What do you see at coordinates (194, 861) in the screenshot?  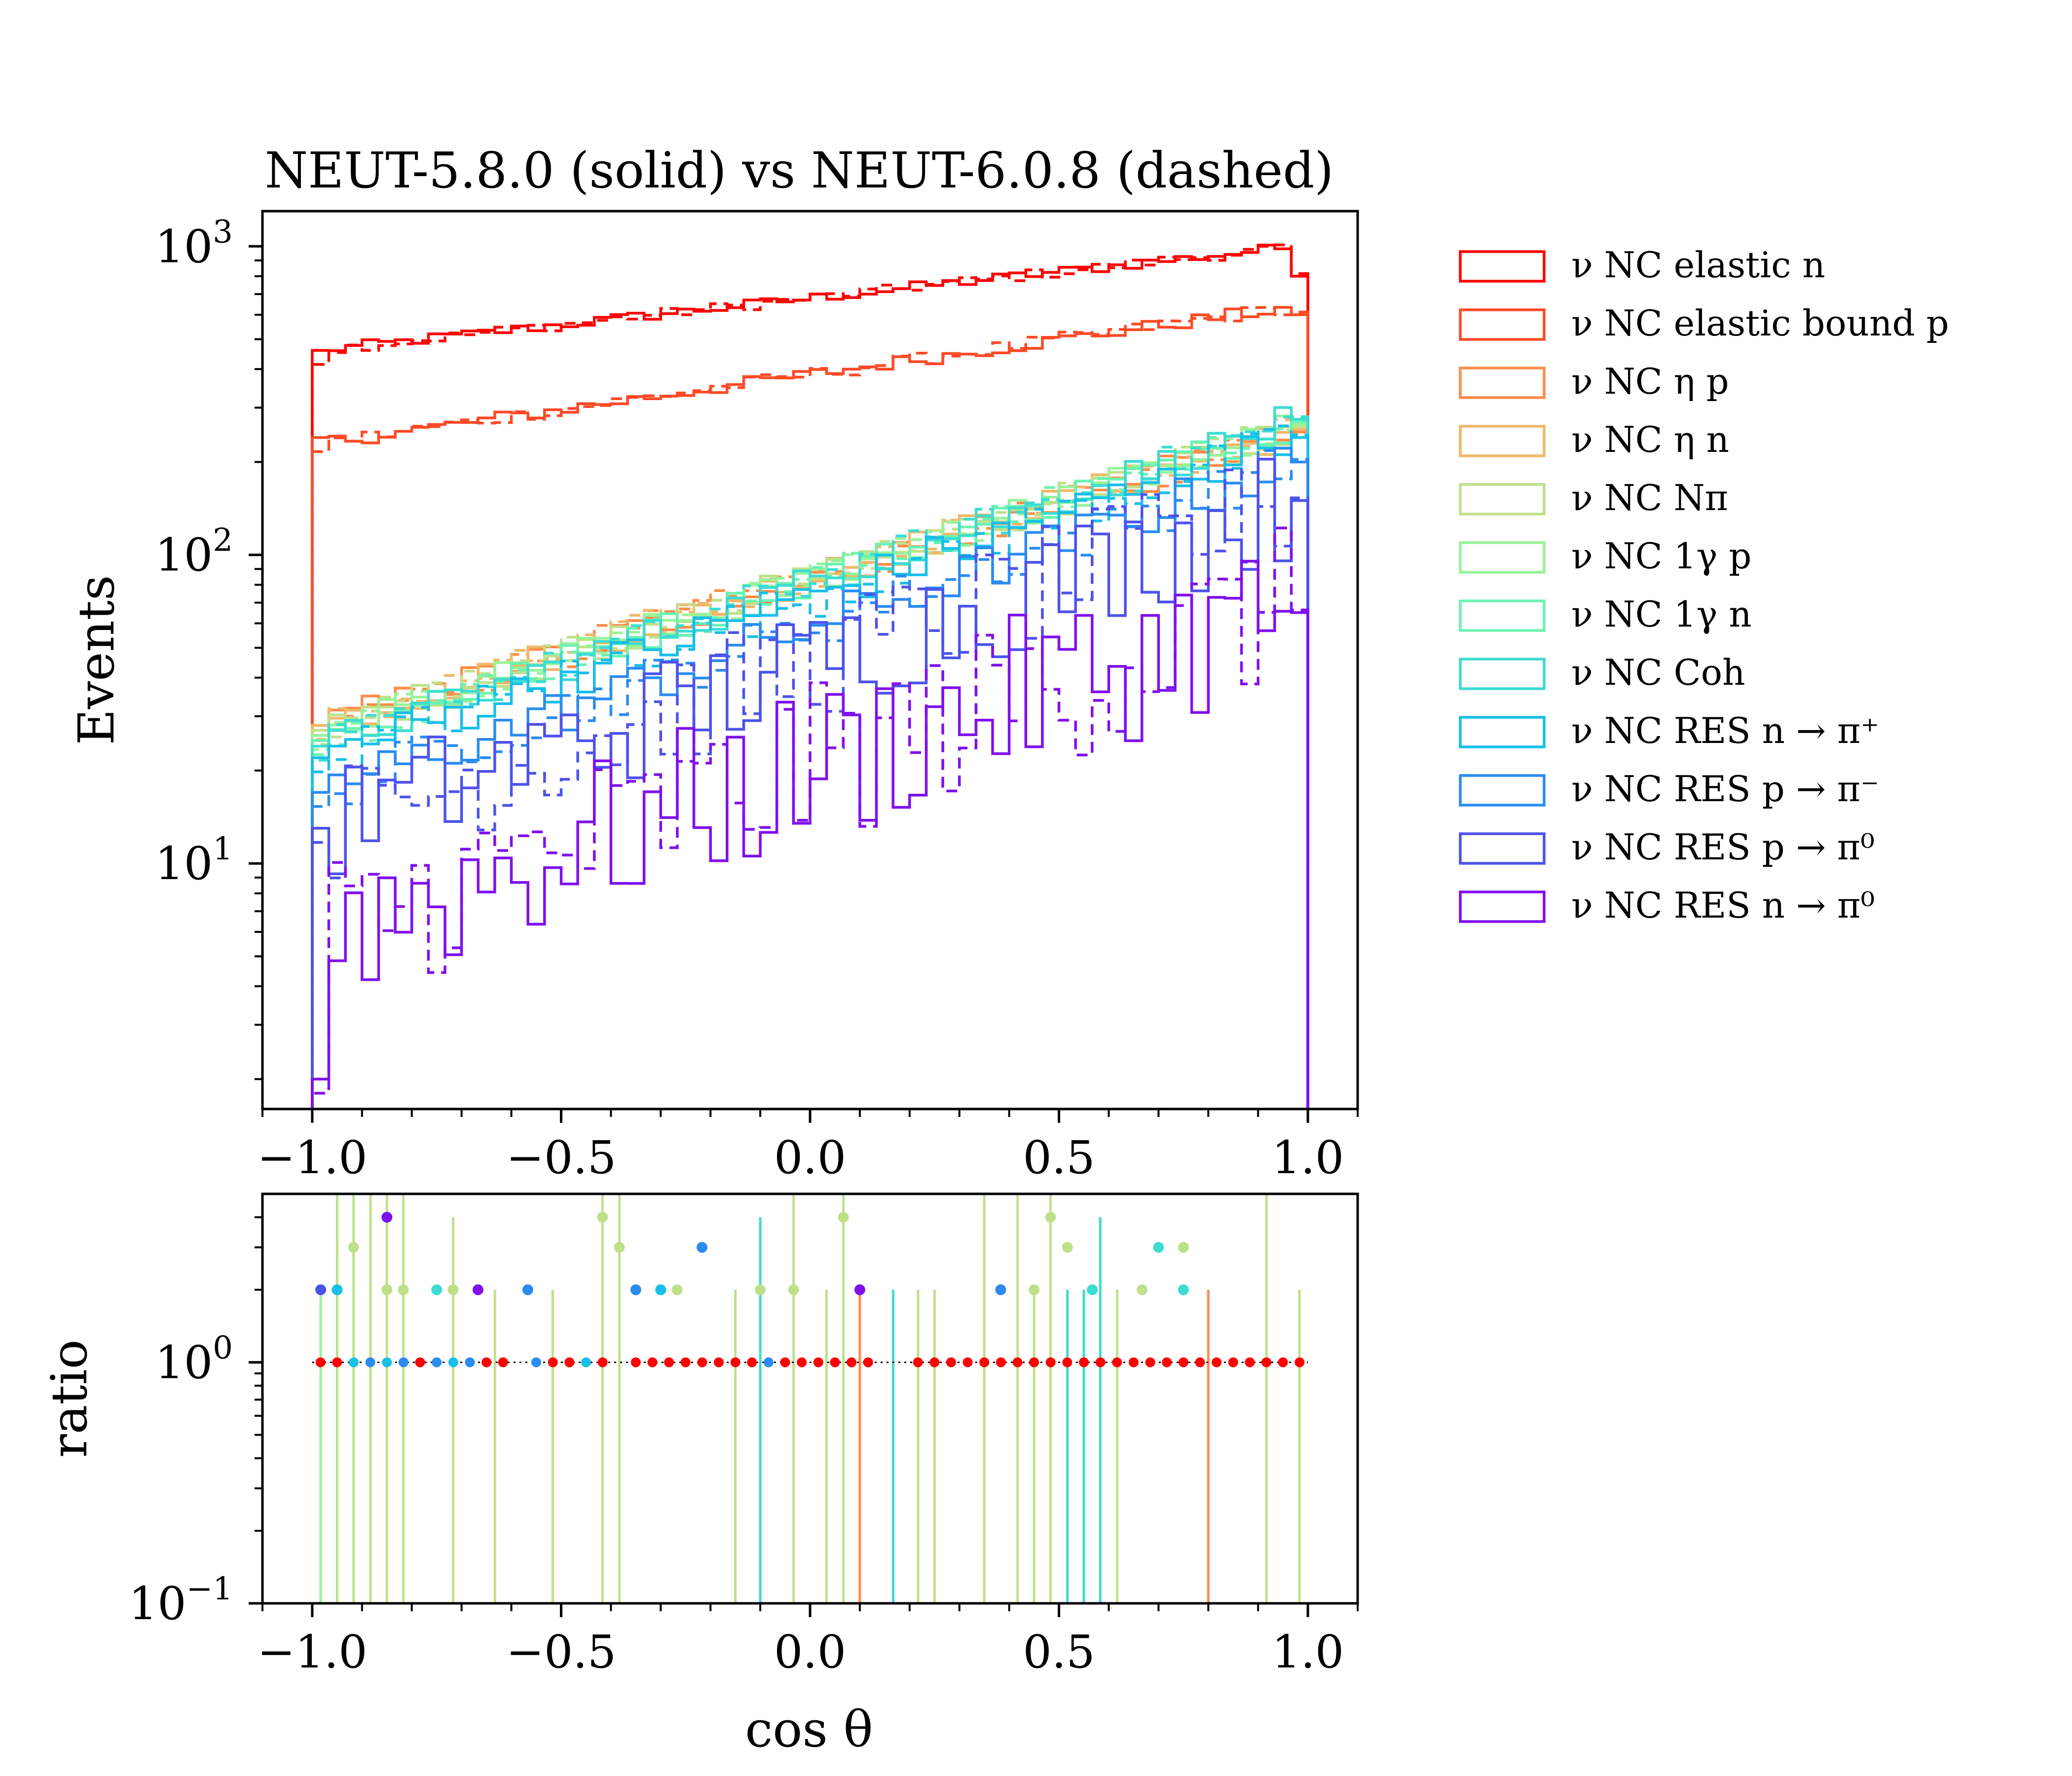 I see `y-tick-label: 10¹` at bounding box center [194, 861].